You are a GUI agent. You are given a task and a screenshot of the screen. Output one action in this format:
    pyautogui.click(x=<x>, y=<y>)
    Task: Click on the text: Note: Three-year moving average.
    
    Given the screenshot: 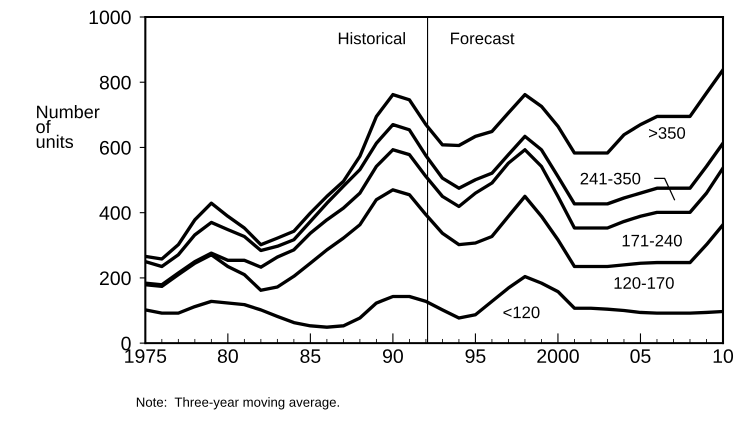 What is the action you would take?
    pyautogui.click(x=237, y=403)
    